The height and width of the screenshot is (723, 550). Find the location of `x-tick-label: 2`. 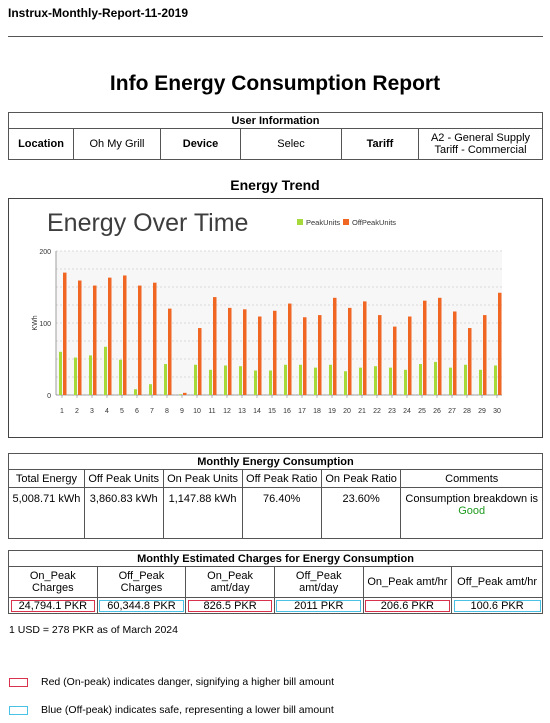

x-tick-label: 2 is located at coordinates (77, 411).